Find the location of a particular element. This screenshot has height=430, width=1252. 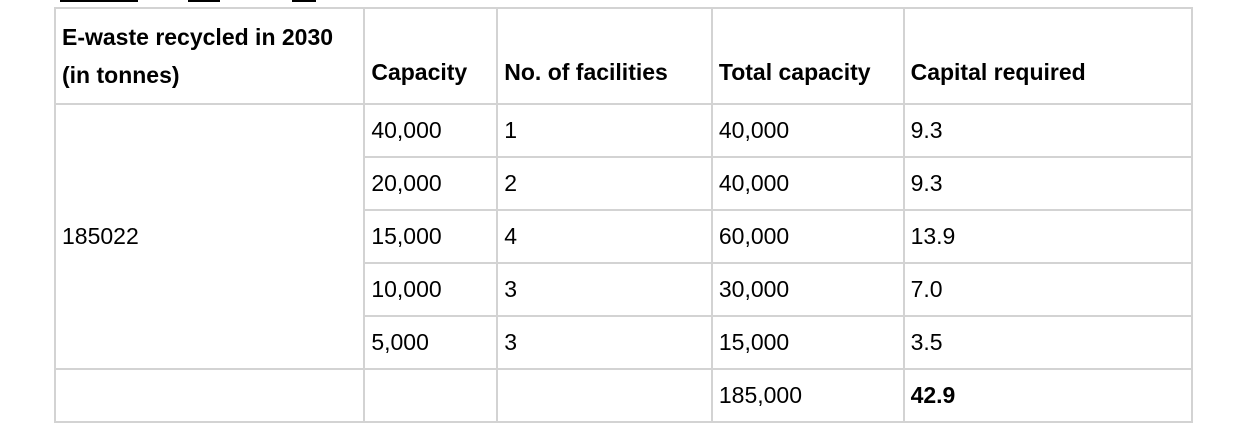

header-ewaste: E-waste recycled in 2030 (in tonnes) is located at coordinates (209, 56).